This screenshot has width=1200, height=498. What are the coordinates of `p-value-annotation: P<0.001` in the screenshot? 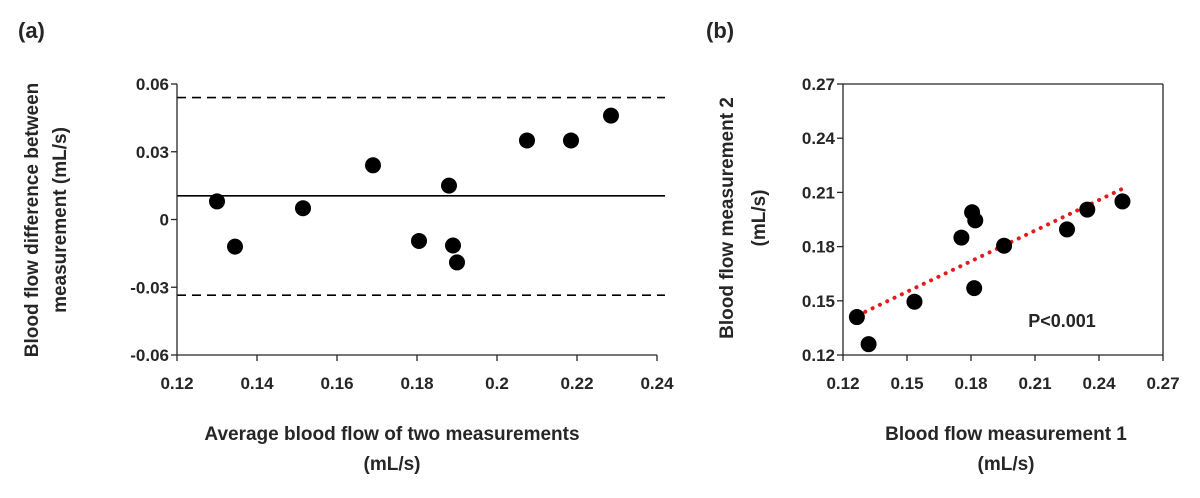 It's located at (1062, 321).